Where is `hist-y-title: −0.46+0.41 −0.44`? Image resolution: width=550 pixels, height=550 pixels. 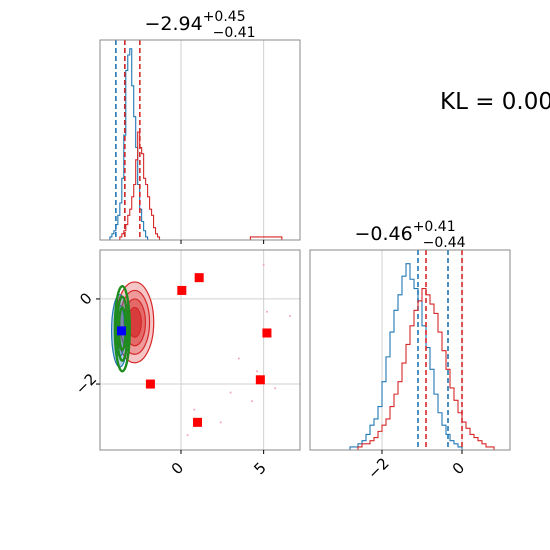 hist-y-title: −0.46+0.41 −0.44 is located at coordinates (409, 235).